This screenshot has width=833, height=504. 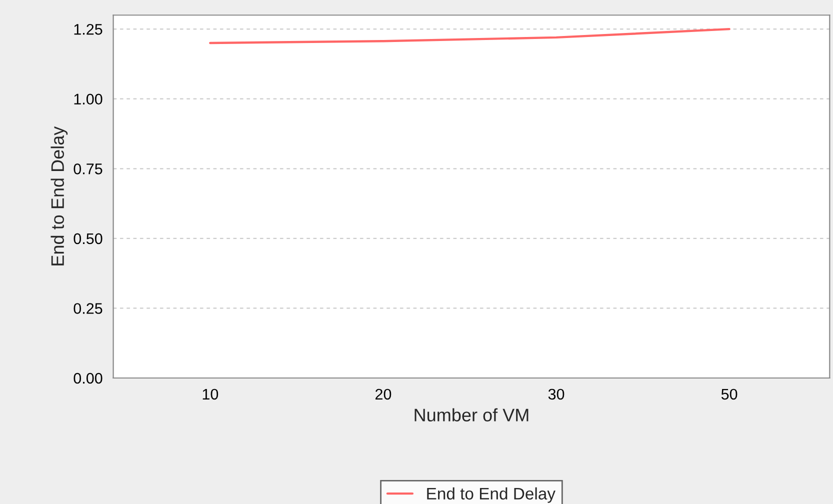 I want to click on x-tick-label: 30, so click(x=556, y=394).